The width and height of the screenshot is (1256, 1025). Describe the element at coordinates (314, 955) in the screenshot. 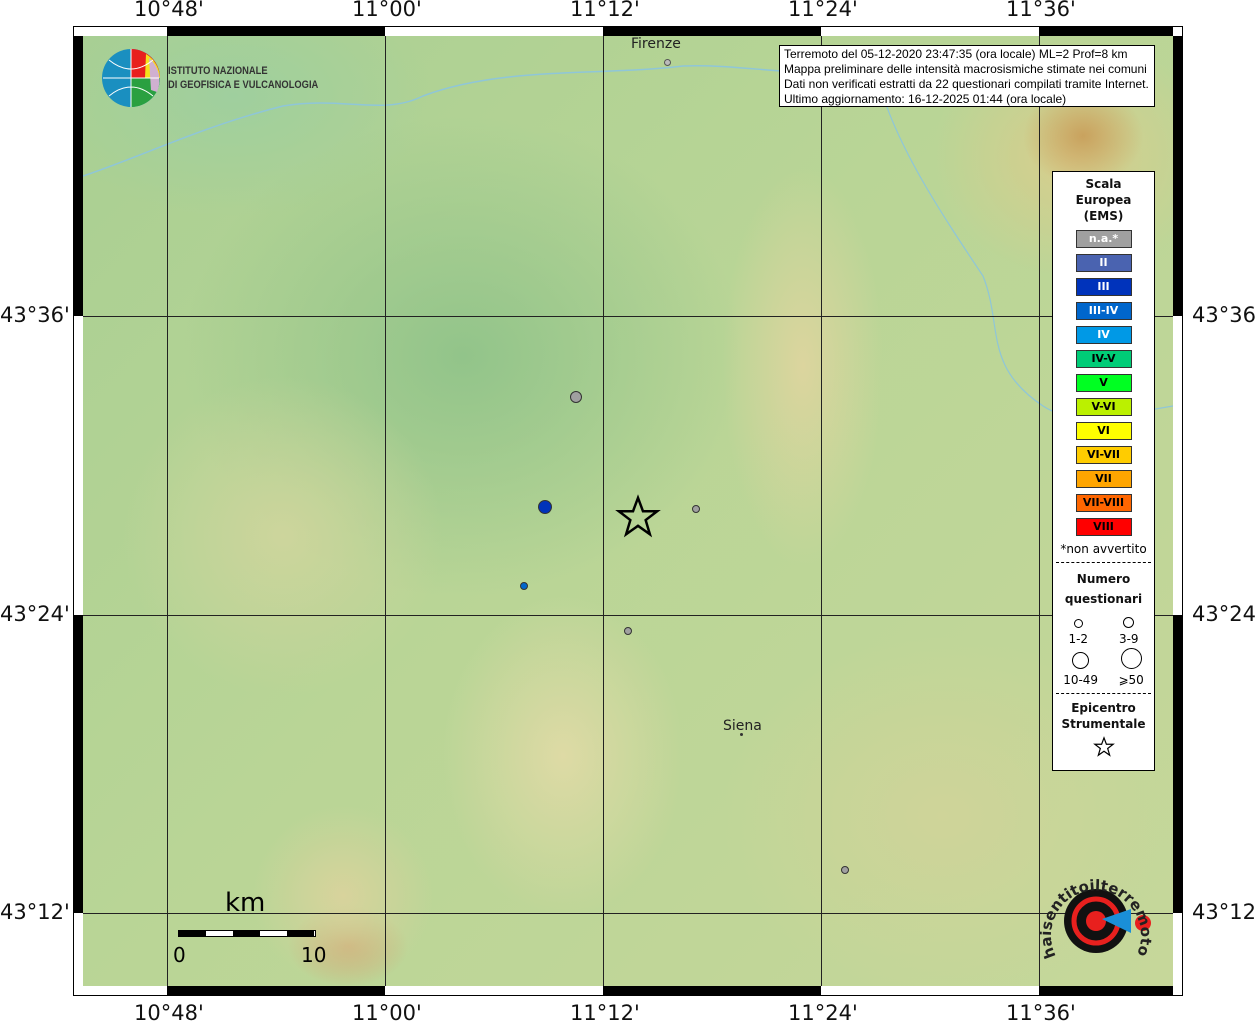

I see `scale-end: 10` at that location.